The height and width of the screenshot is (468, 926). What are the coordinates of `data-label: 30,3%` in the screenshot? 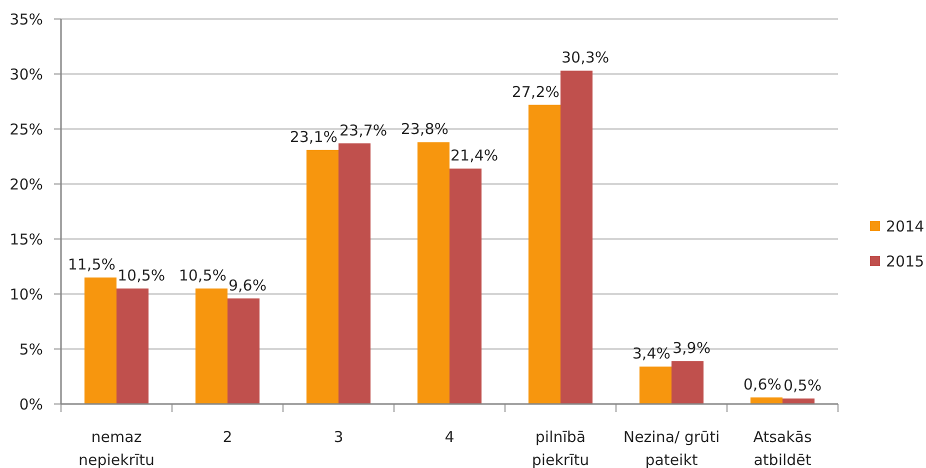 It's located at (586, 57).